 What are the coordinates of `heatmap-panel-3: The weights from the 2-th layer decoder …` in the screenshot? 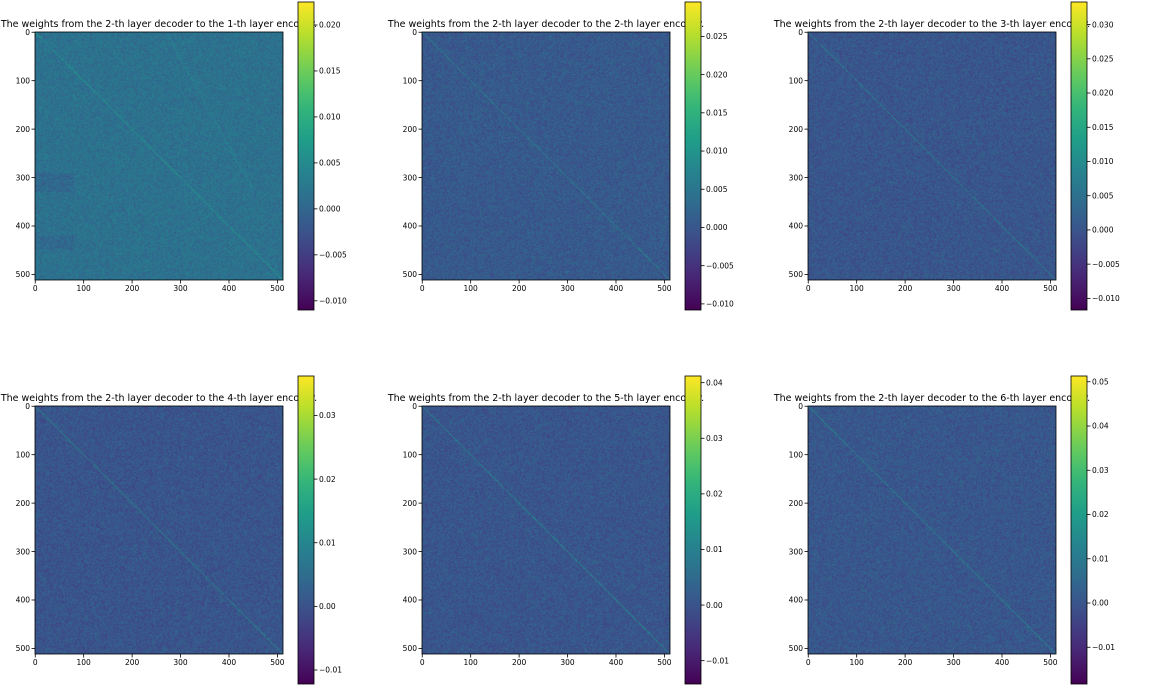 It's located at (946, 156).